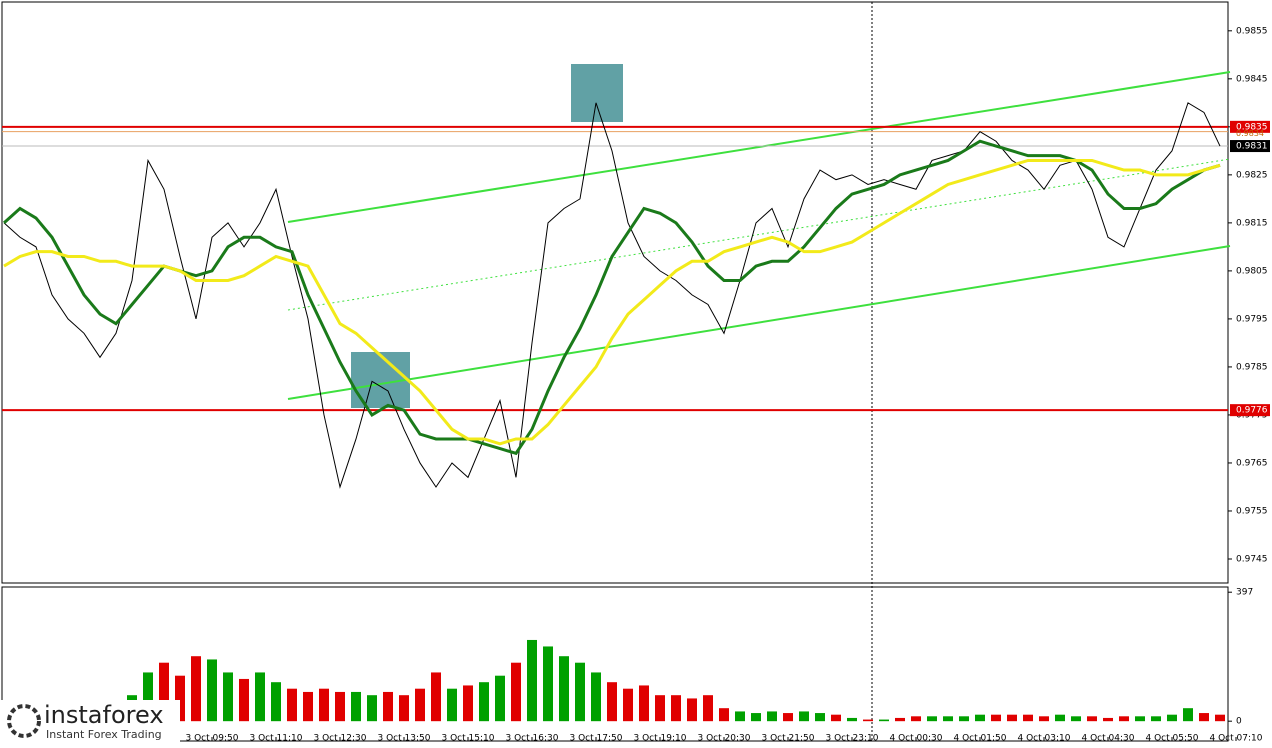  Describe the element at coordinates (532, 739) in the screenshot. I see `x-tick-label: 3 Oct 16:30` at that location.